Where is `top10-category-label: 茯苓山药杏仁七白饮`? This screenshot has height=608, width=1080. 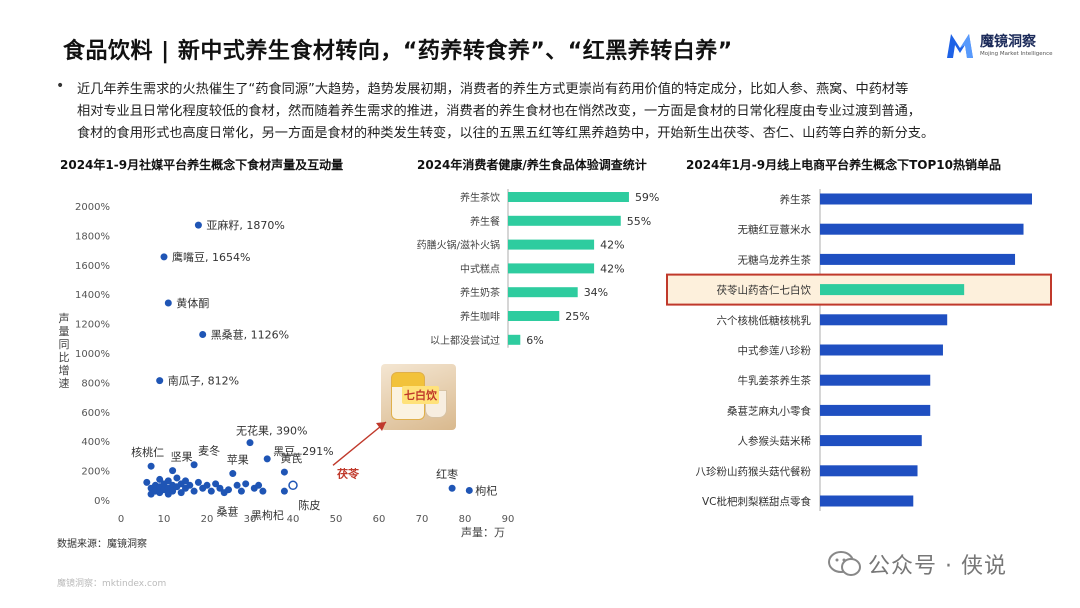
top10-category-label: 茯苓山药杏仁七白饮 is located at coordinates (764, 290).